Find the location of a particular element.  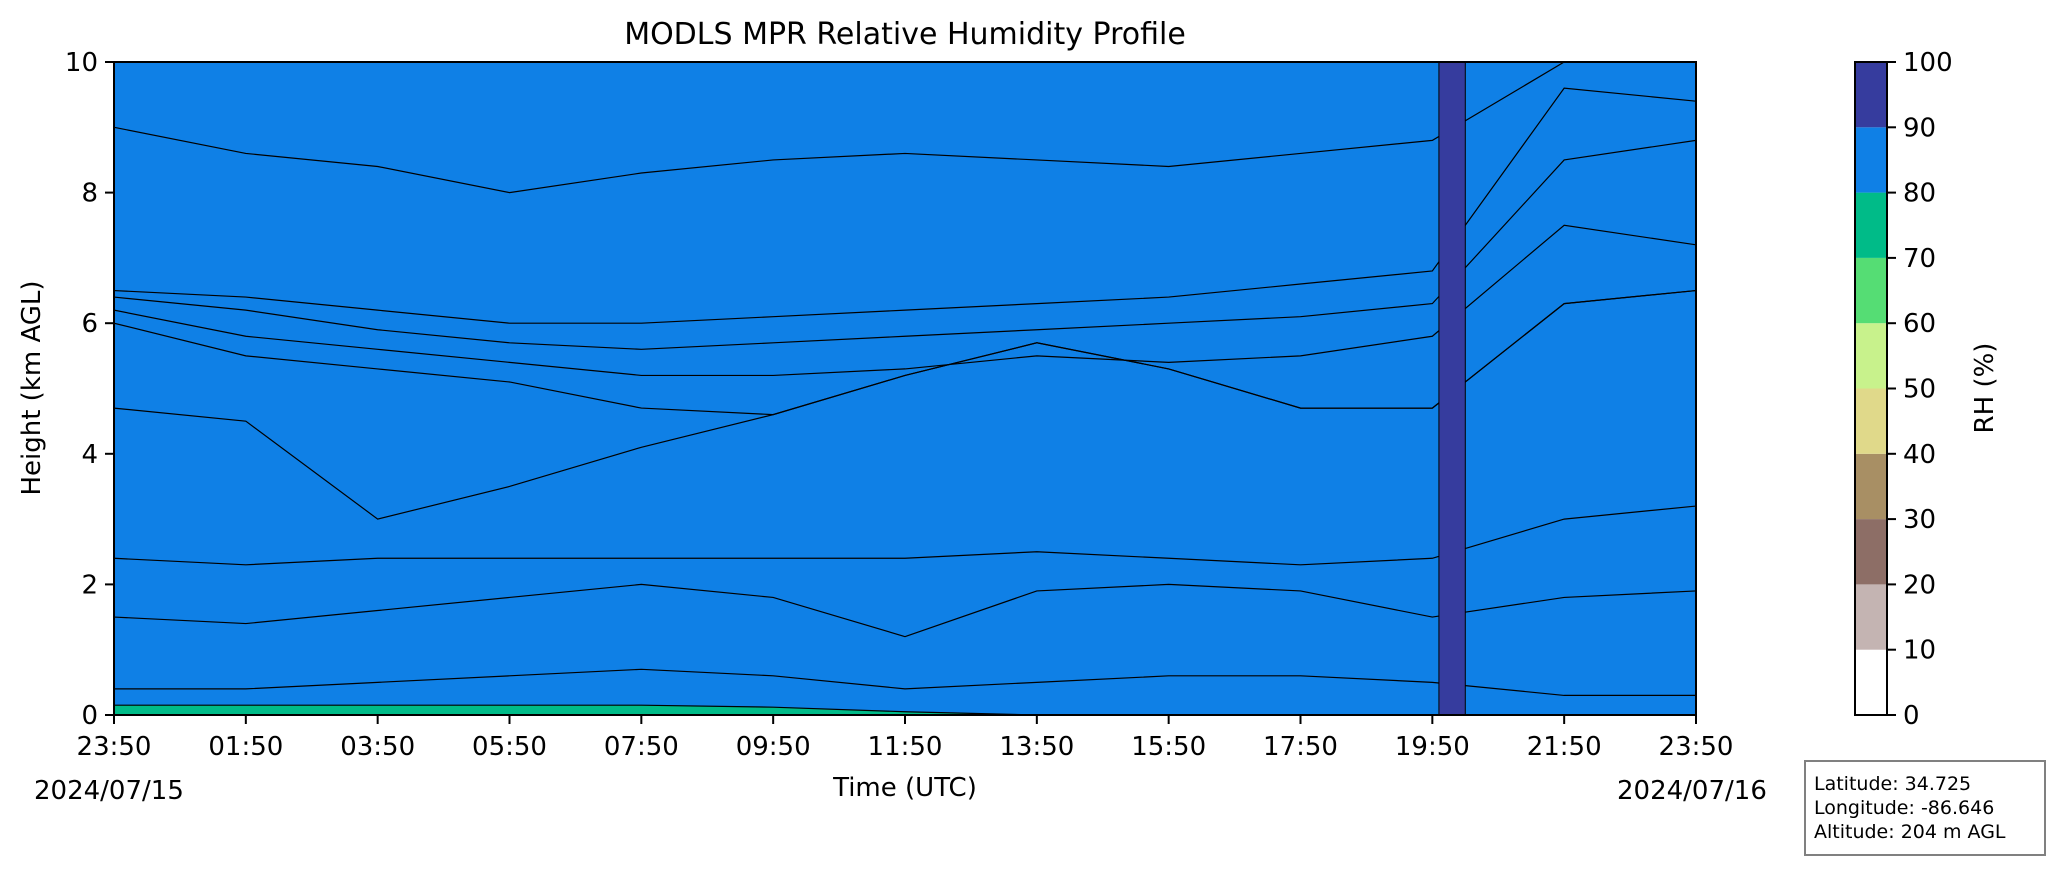

x-tick-label: 03:50 is located at coordinates (377, 747).